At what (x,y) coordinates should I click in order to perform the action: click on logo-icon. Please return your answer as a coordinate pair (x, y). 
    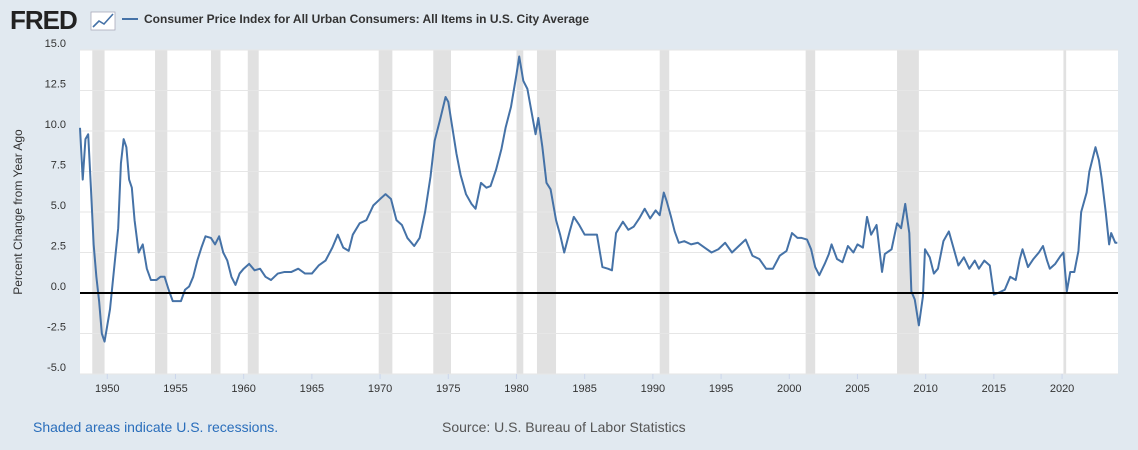
    Looking at the image, I should click on (103, 21).